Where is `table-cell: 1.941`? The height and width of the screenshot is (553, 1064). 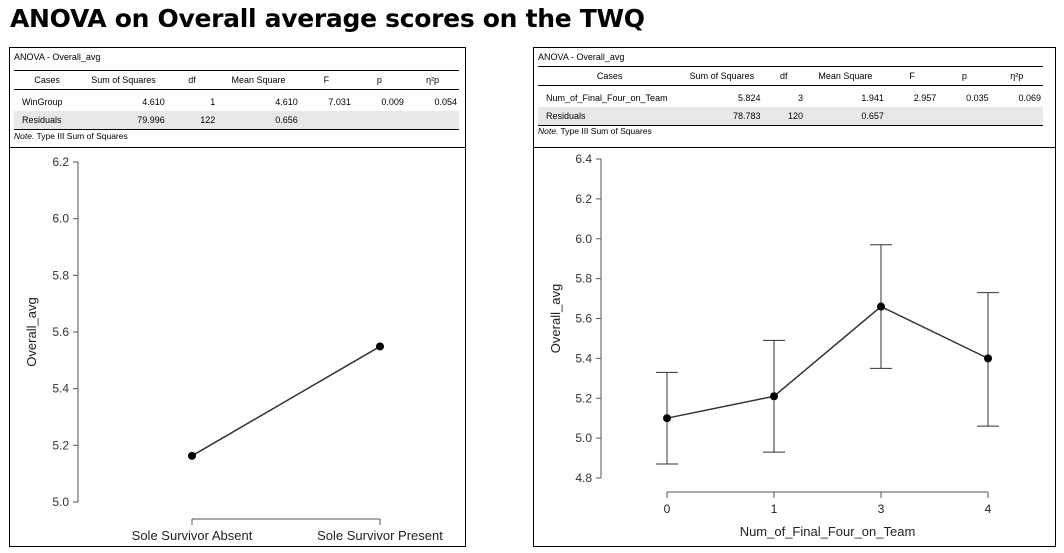 table-cell: 1.941 is located at coordinates (872, 98).